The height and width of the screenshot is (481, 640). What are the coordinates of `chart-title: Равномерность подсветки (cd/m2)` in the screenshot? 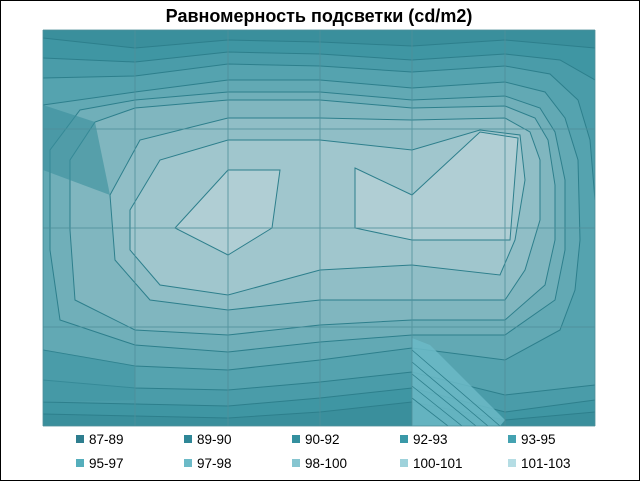 It's located at (319, 16).